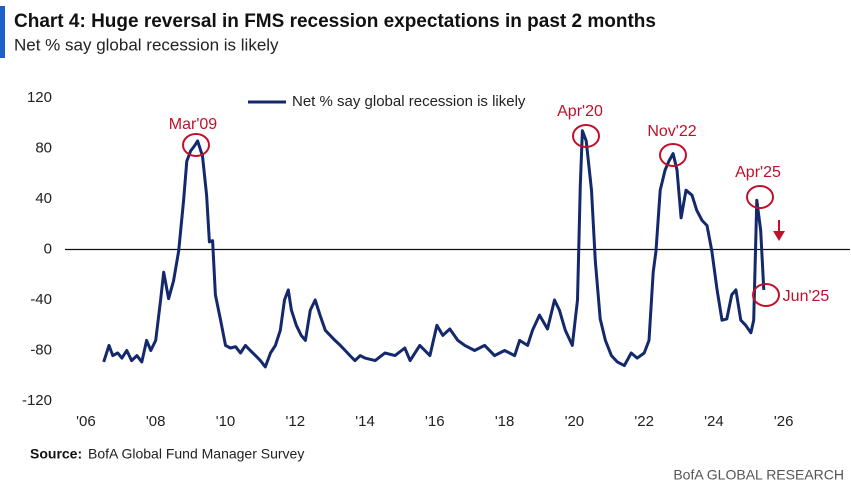 This screenshot has width=851, height=488. Describe the element at coordinates (505, 421) in the screenshot. I see `x-tick-label: '18` at that location.